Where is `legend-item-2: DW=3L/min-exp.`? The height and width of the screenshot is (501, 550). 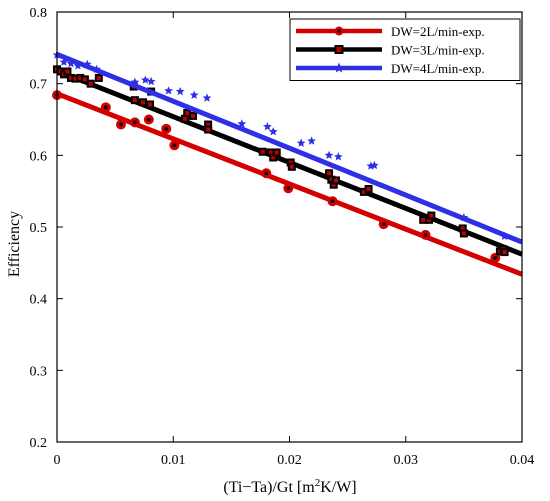
legend-item-2: DW=3L/min-exp. is located at coordinates (390, 50).